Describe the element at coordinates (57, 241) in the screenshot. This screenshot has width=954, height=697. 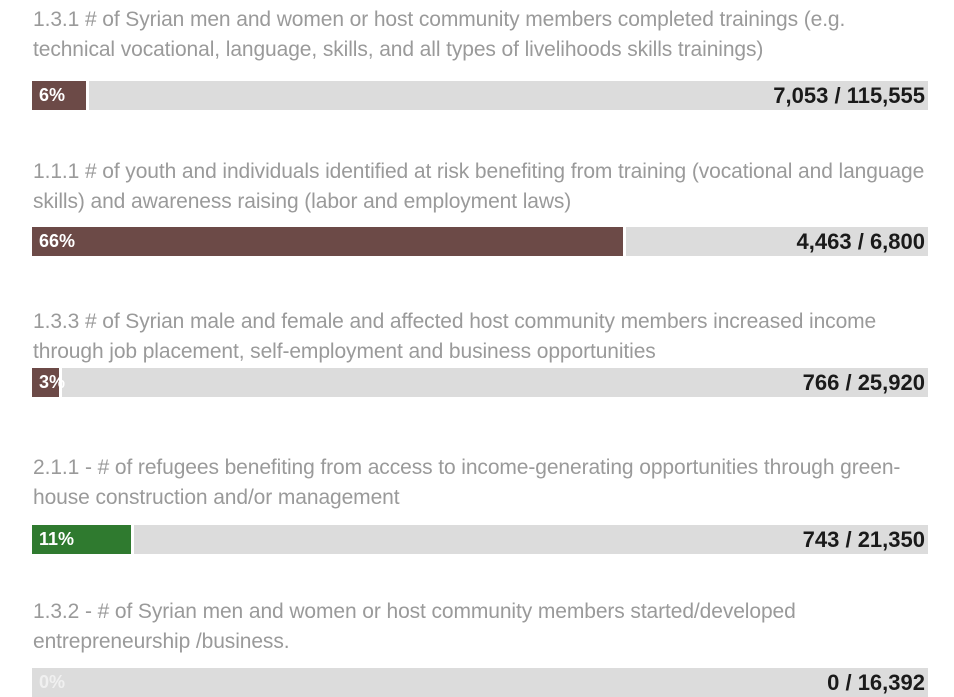
I see `percent-label: 66%` at that location.